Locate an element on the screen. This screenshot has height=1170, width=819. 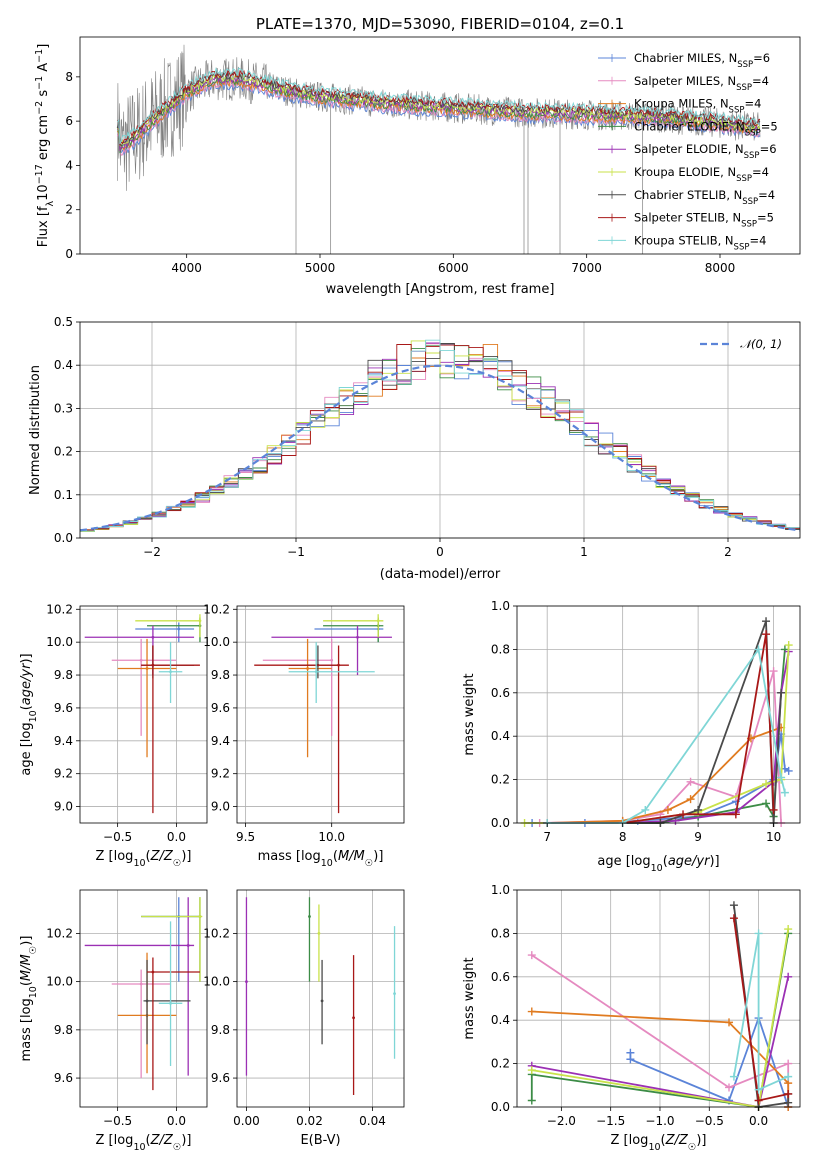
model-kroupa_miles is located at coordinates (438, 116).